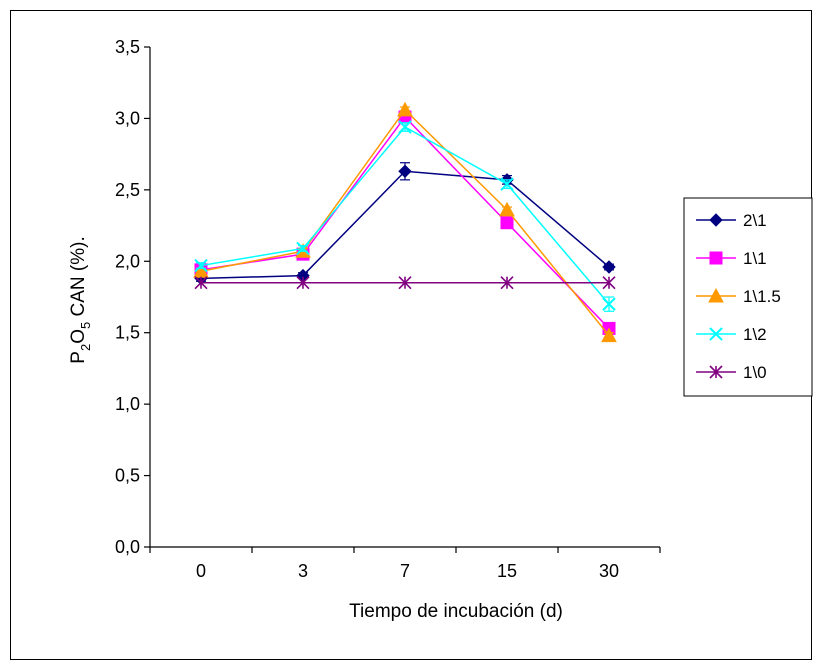 The width and height of the screenshot is (822, 667). Describe the element at coordinates (731, 258) in the screenshot. I see `legend-entry: 1\1` at that location.